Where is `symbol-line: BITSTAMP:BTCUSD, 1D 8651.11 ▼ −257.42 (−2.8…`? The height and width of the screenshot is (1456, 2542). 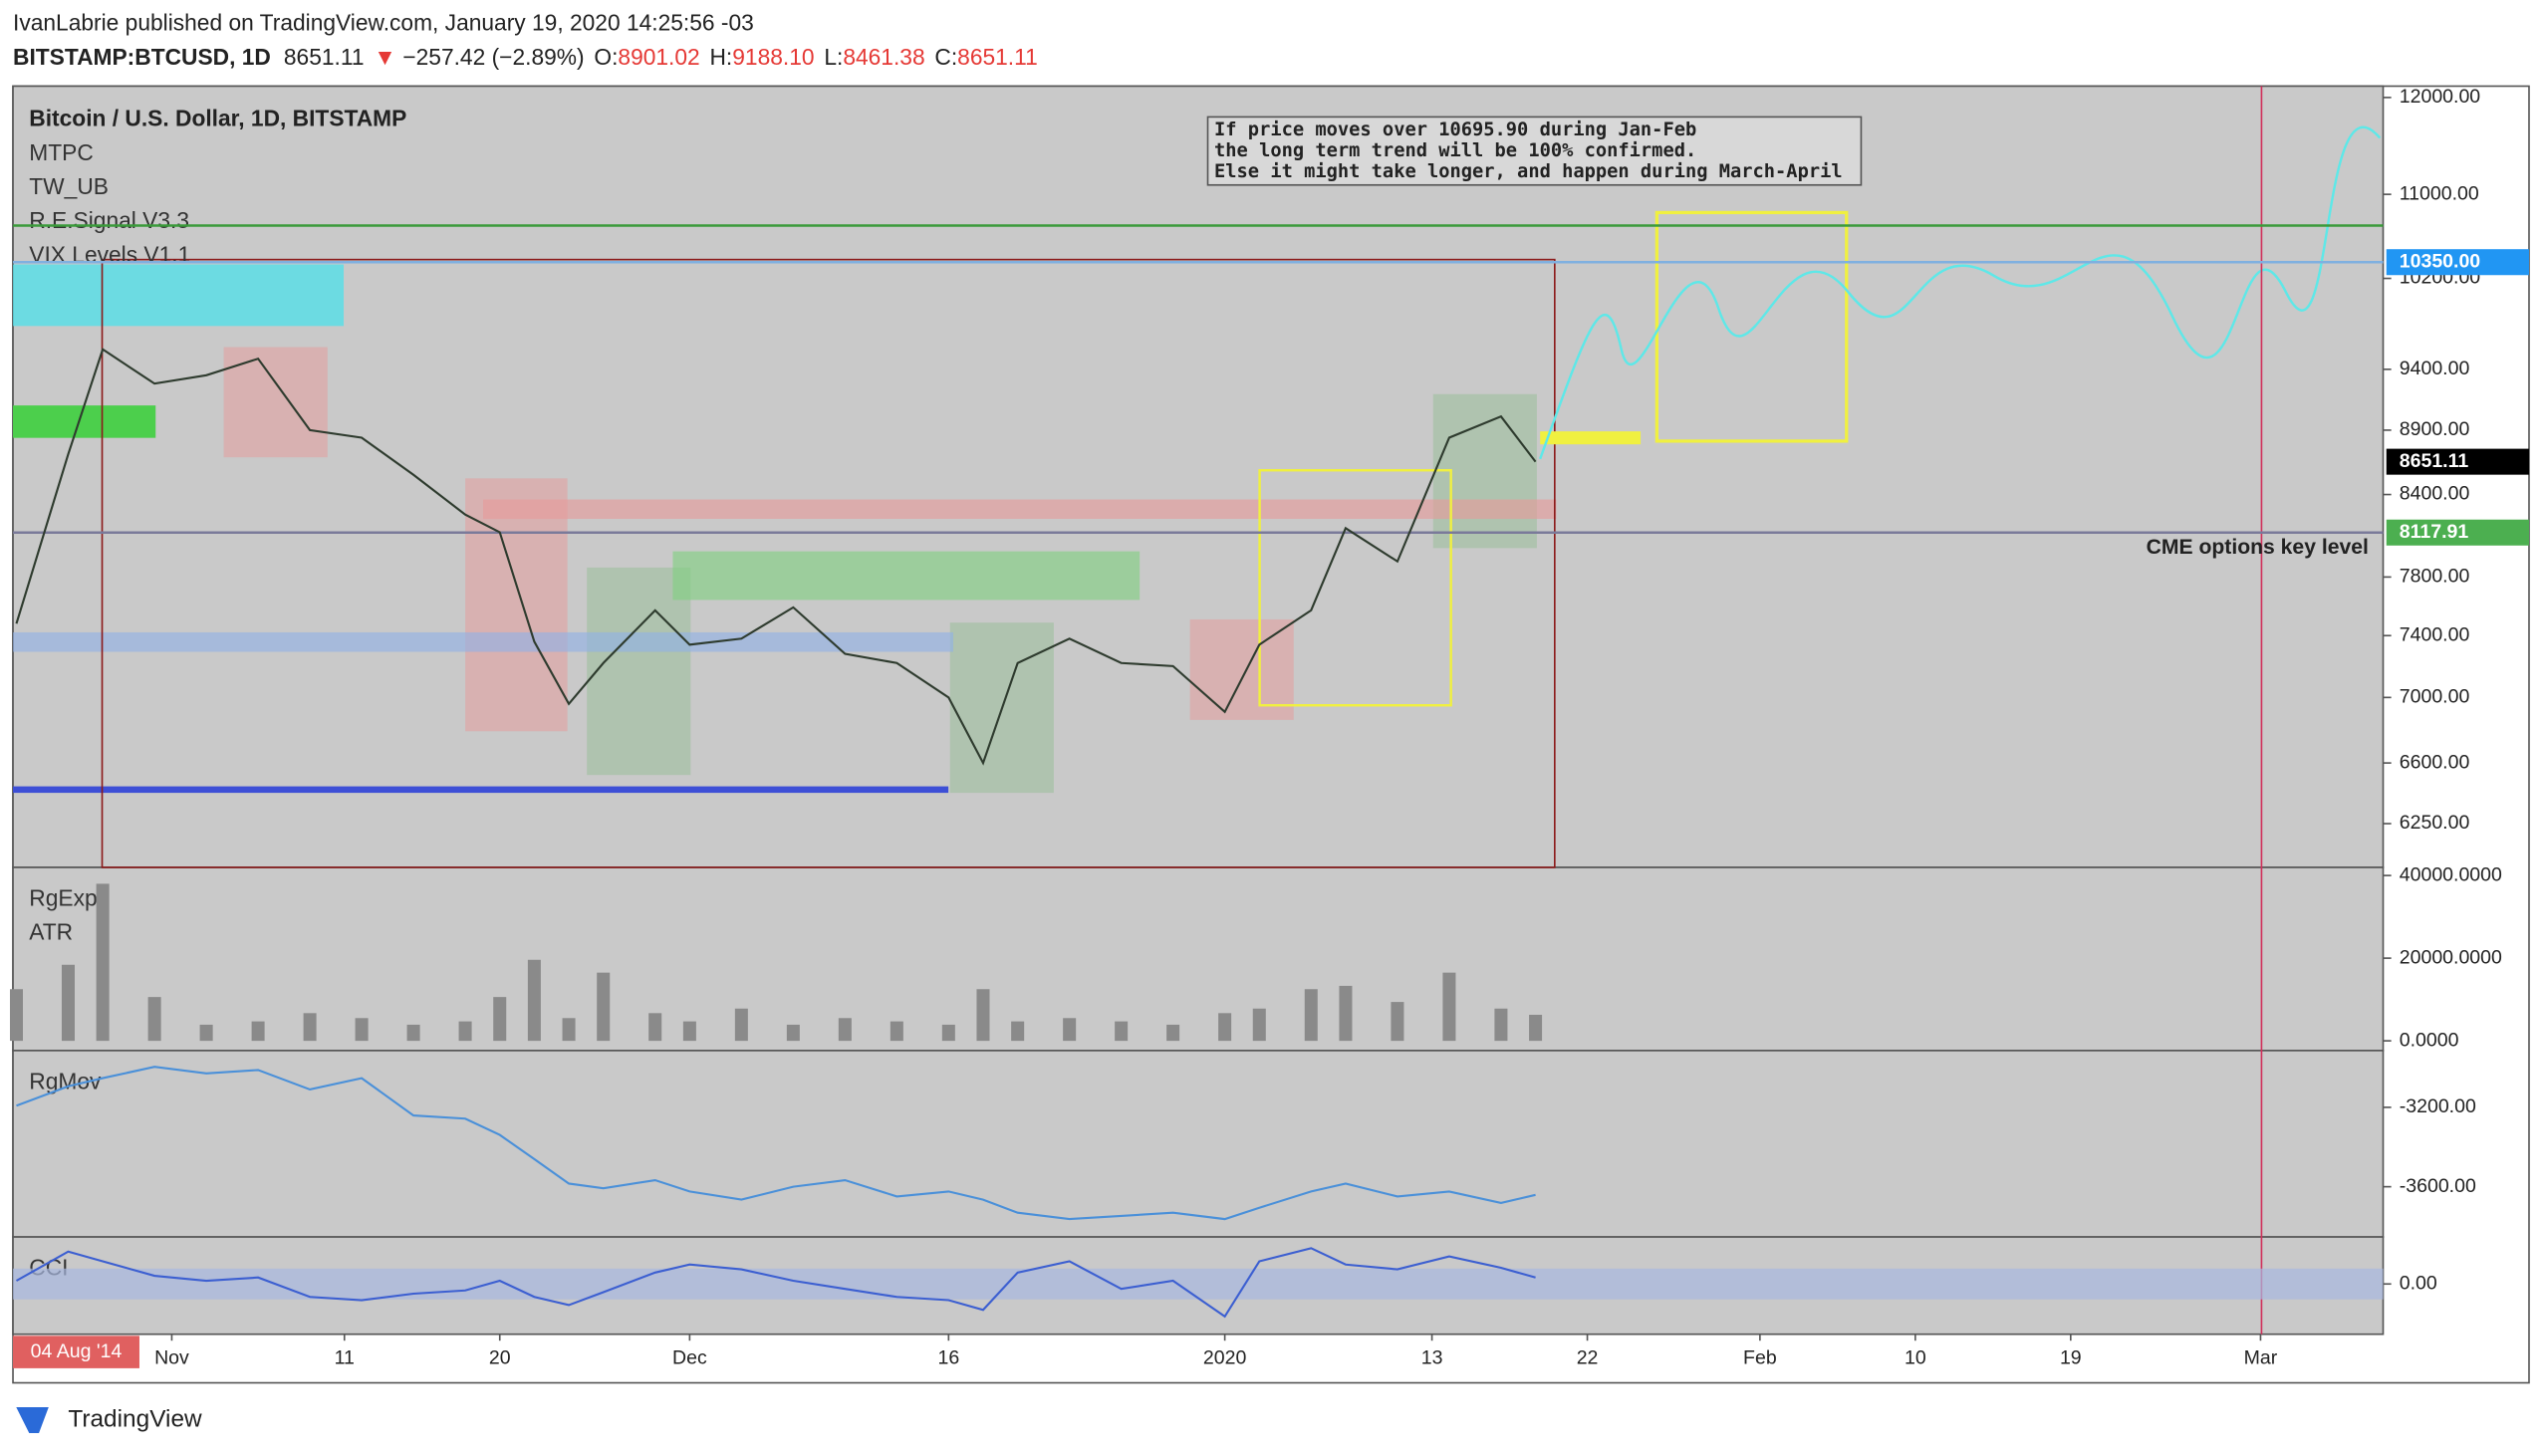
symbol-line: BITSTAMP:BTCUSD, 1D 8651.11 ▼ −257.42 (−2.8… is located at coordinates (525, 57).